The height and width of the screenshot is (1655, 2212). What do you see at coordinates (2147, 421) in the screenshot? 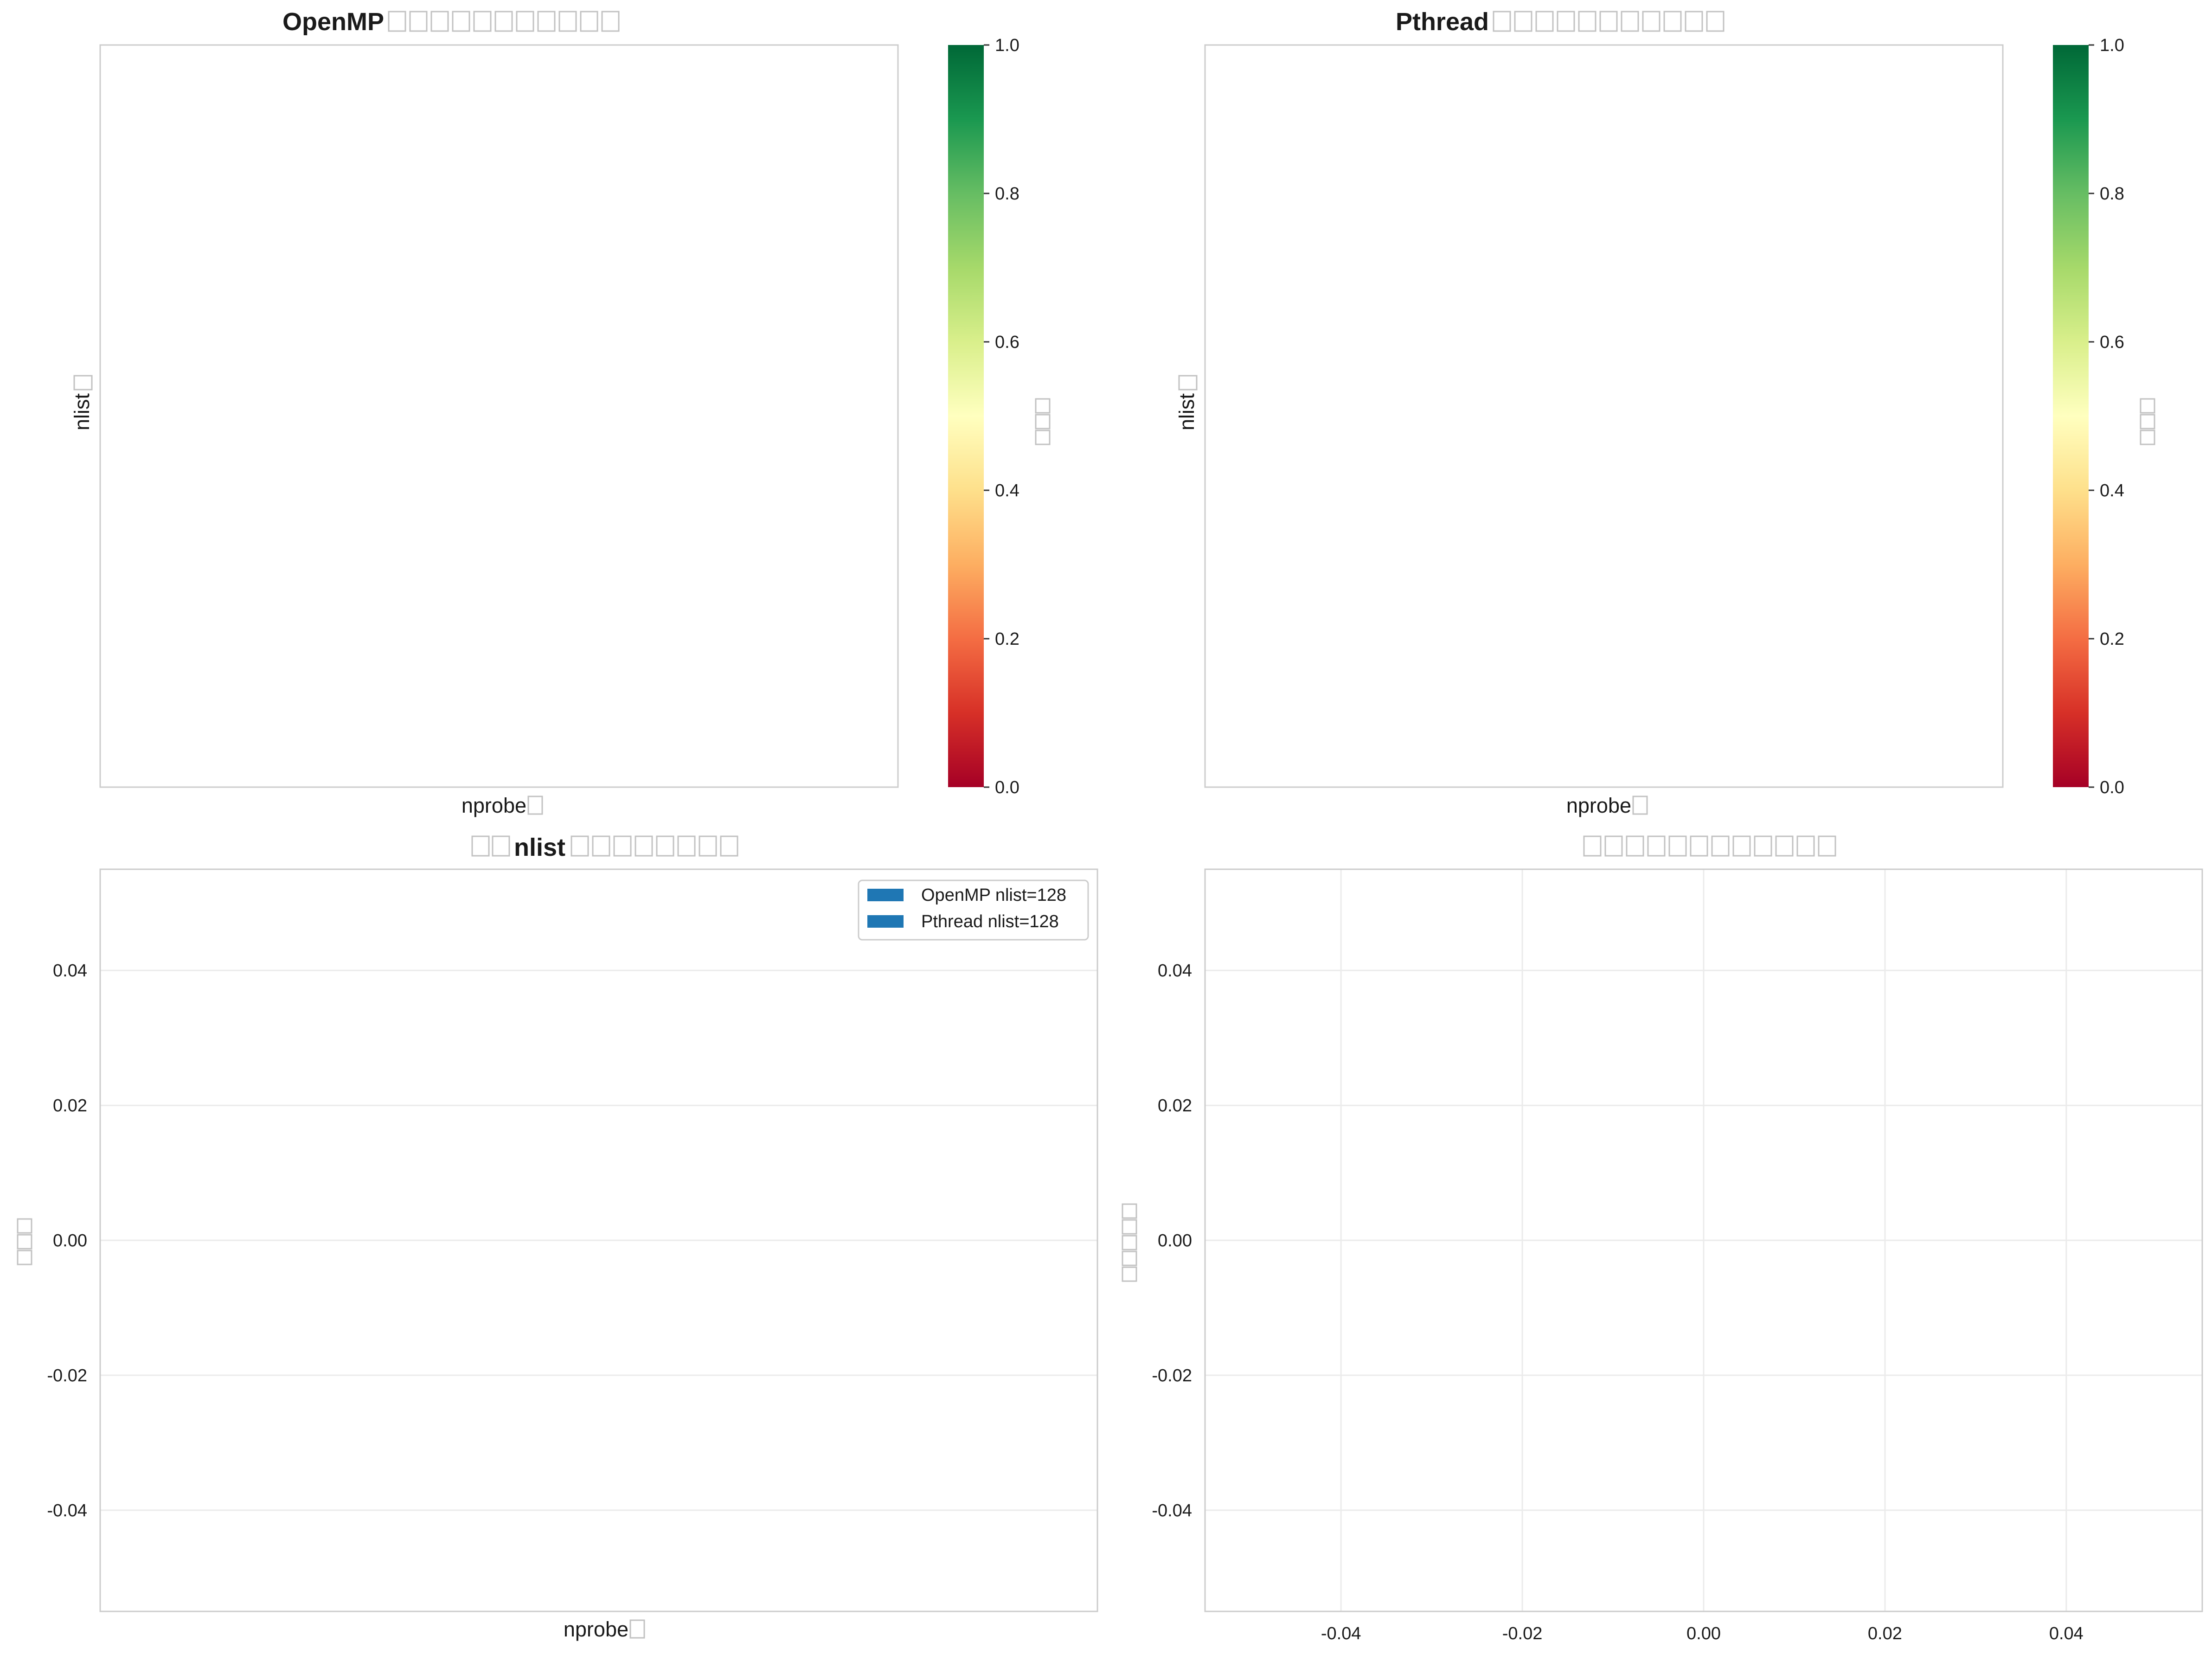
I see `pthread-colorbar-label-tofu` at bounding box center [2147, 421].